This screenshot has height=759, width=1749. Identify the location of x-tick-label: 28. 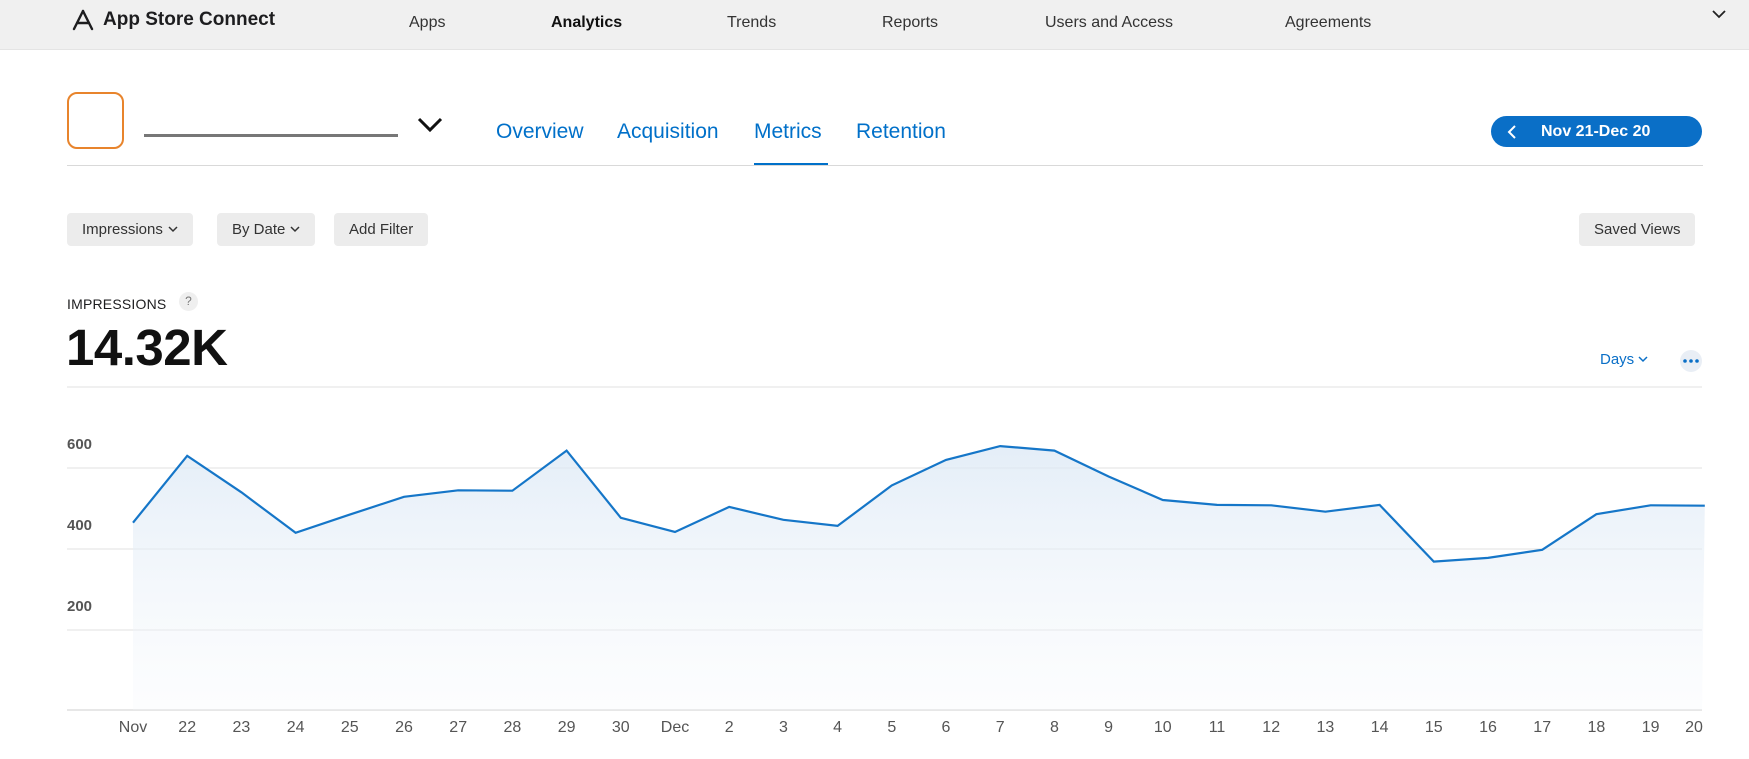
(513, 727).